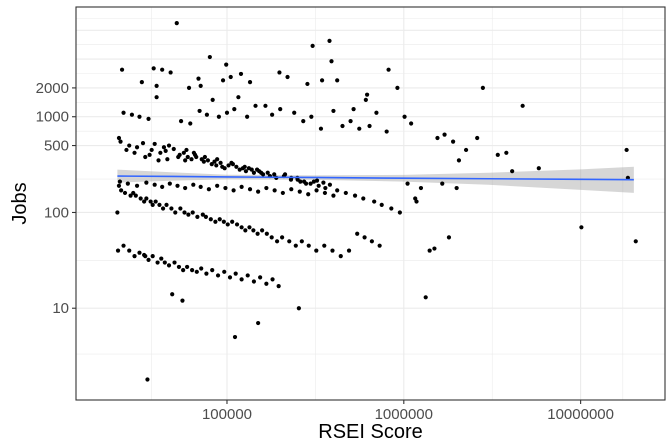  I want to click on x-axis-ticks: 100000 1000000 10000000, so click(408, 411).